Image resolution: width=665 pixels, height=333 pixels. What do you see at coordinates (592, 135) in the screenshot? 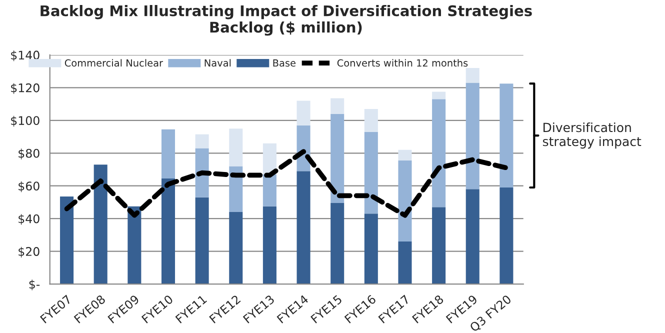
I see `text: Diversification strategy impact` at bounding box center [592, 135].